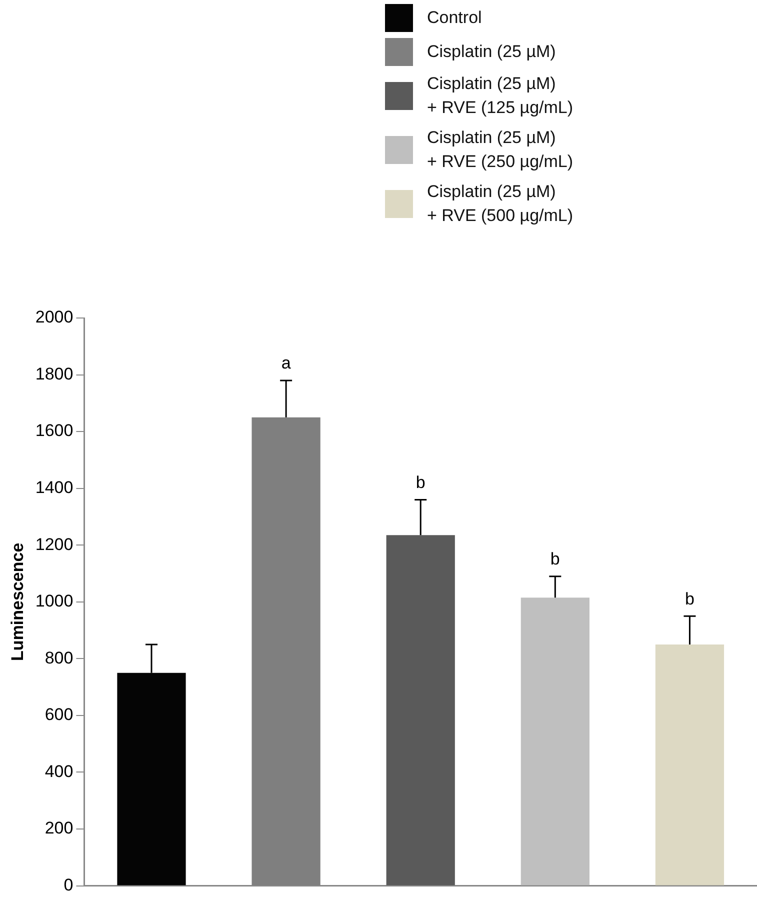 The width and height of the screenshot is (757, 899). Describe the element at coordinates (54, 430) in the screenshot. I see `y-tick-label: 1600` at that location.